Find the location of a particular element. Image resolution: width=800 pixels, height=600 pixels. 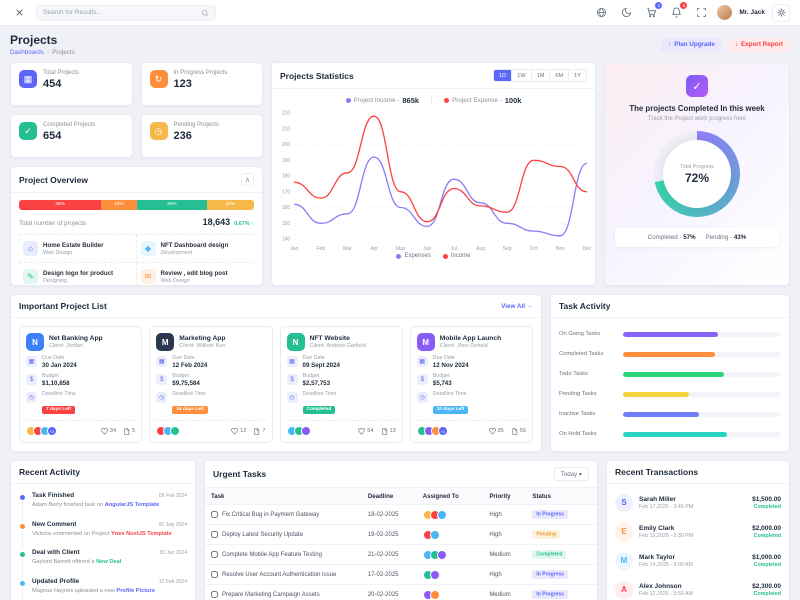

task-activity-label: On Going Tasks is located at coordinates (580, 334).